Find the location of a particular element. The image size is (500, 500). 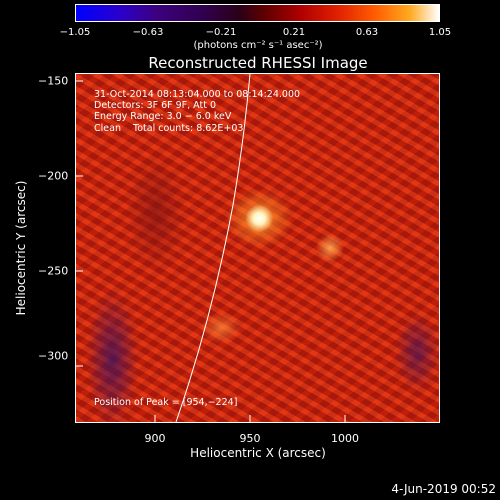

x-tick-label: 1000 is located at coordinates (345, 438).